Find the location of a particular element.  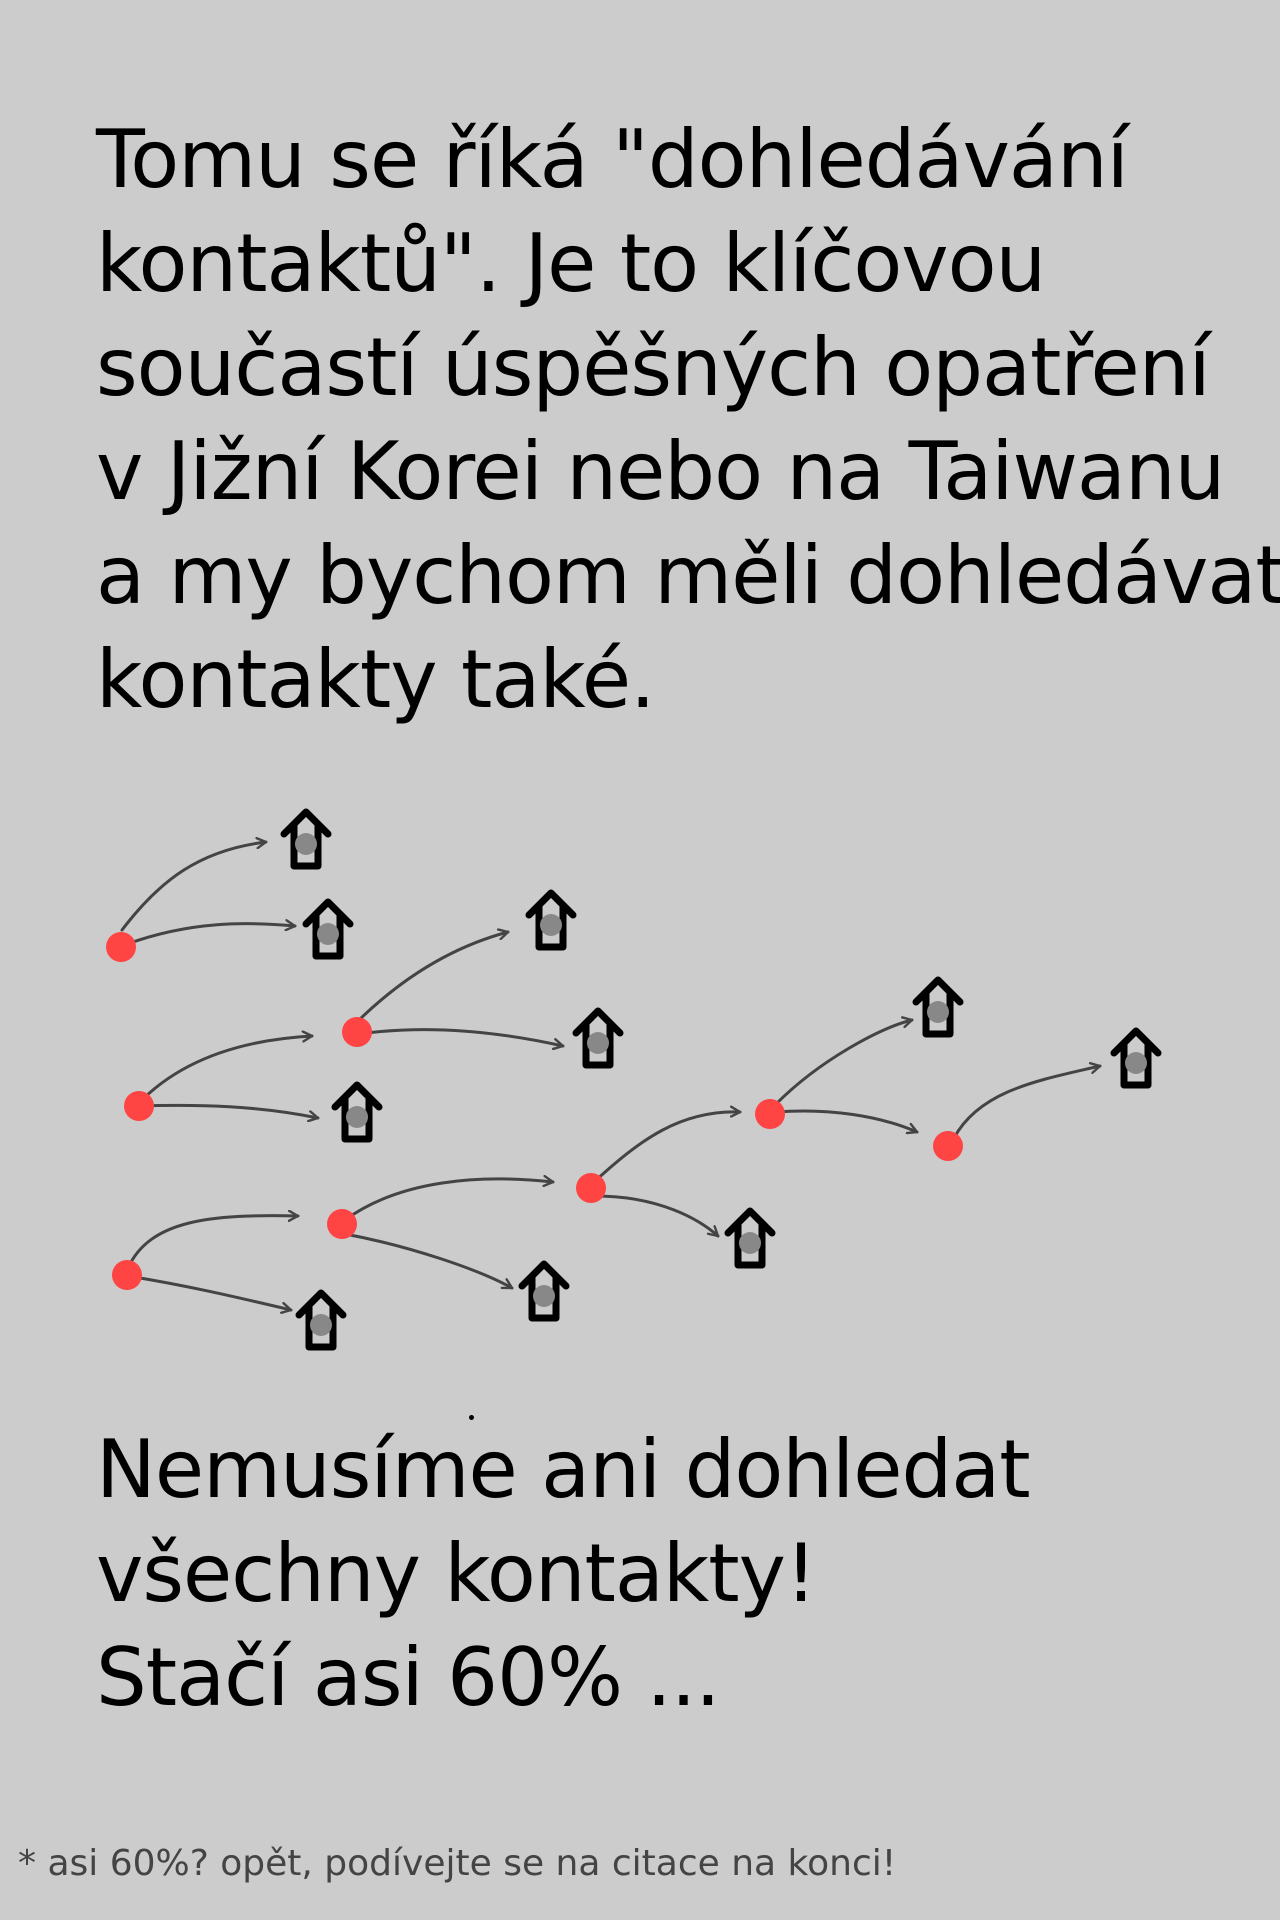

intro-line-2: kontaktů". Je to klíčovou is located at coordinates (571, 263).